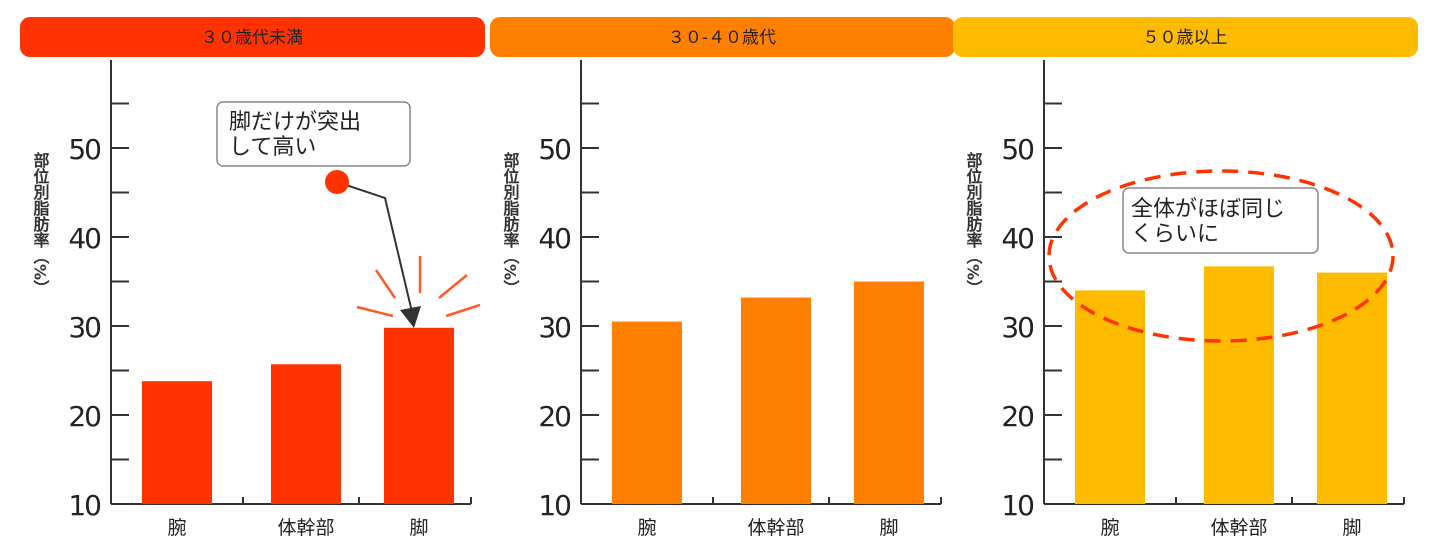  I want to click on dashed-ellipse, so click(1221, 256).